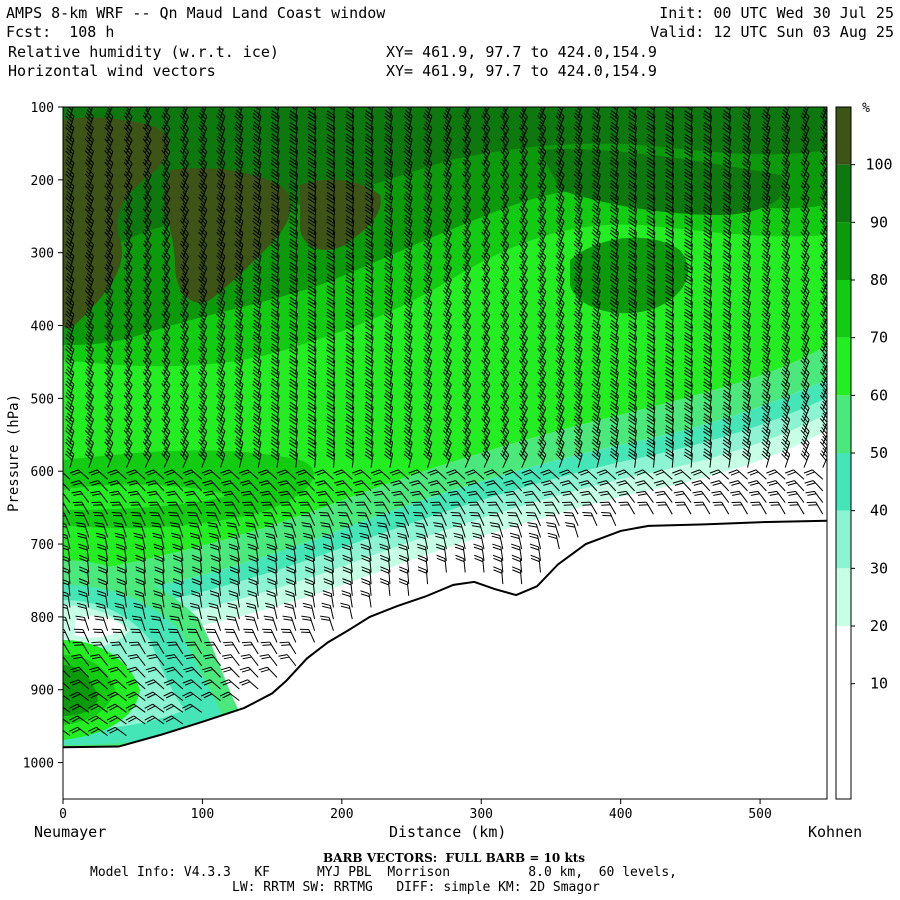  What do you see at coordinates (835, 832) in the screenshot?
I see `x-end-label: Kohnen` at bounding box center [835, 832].